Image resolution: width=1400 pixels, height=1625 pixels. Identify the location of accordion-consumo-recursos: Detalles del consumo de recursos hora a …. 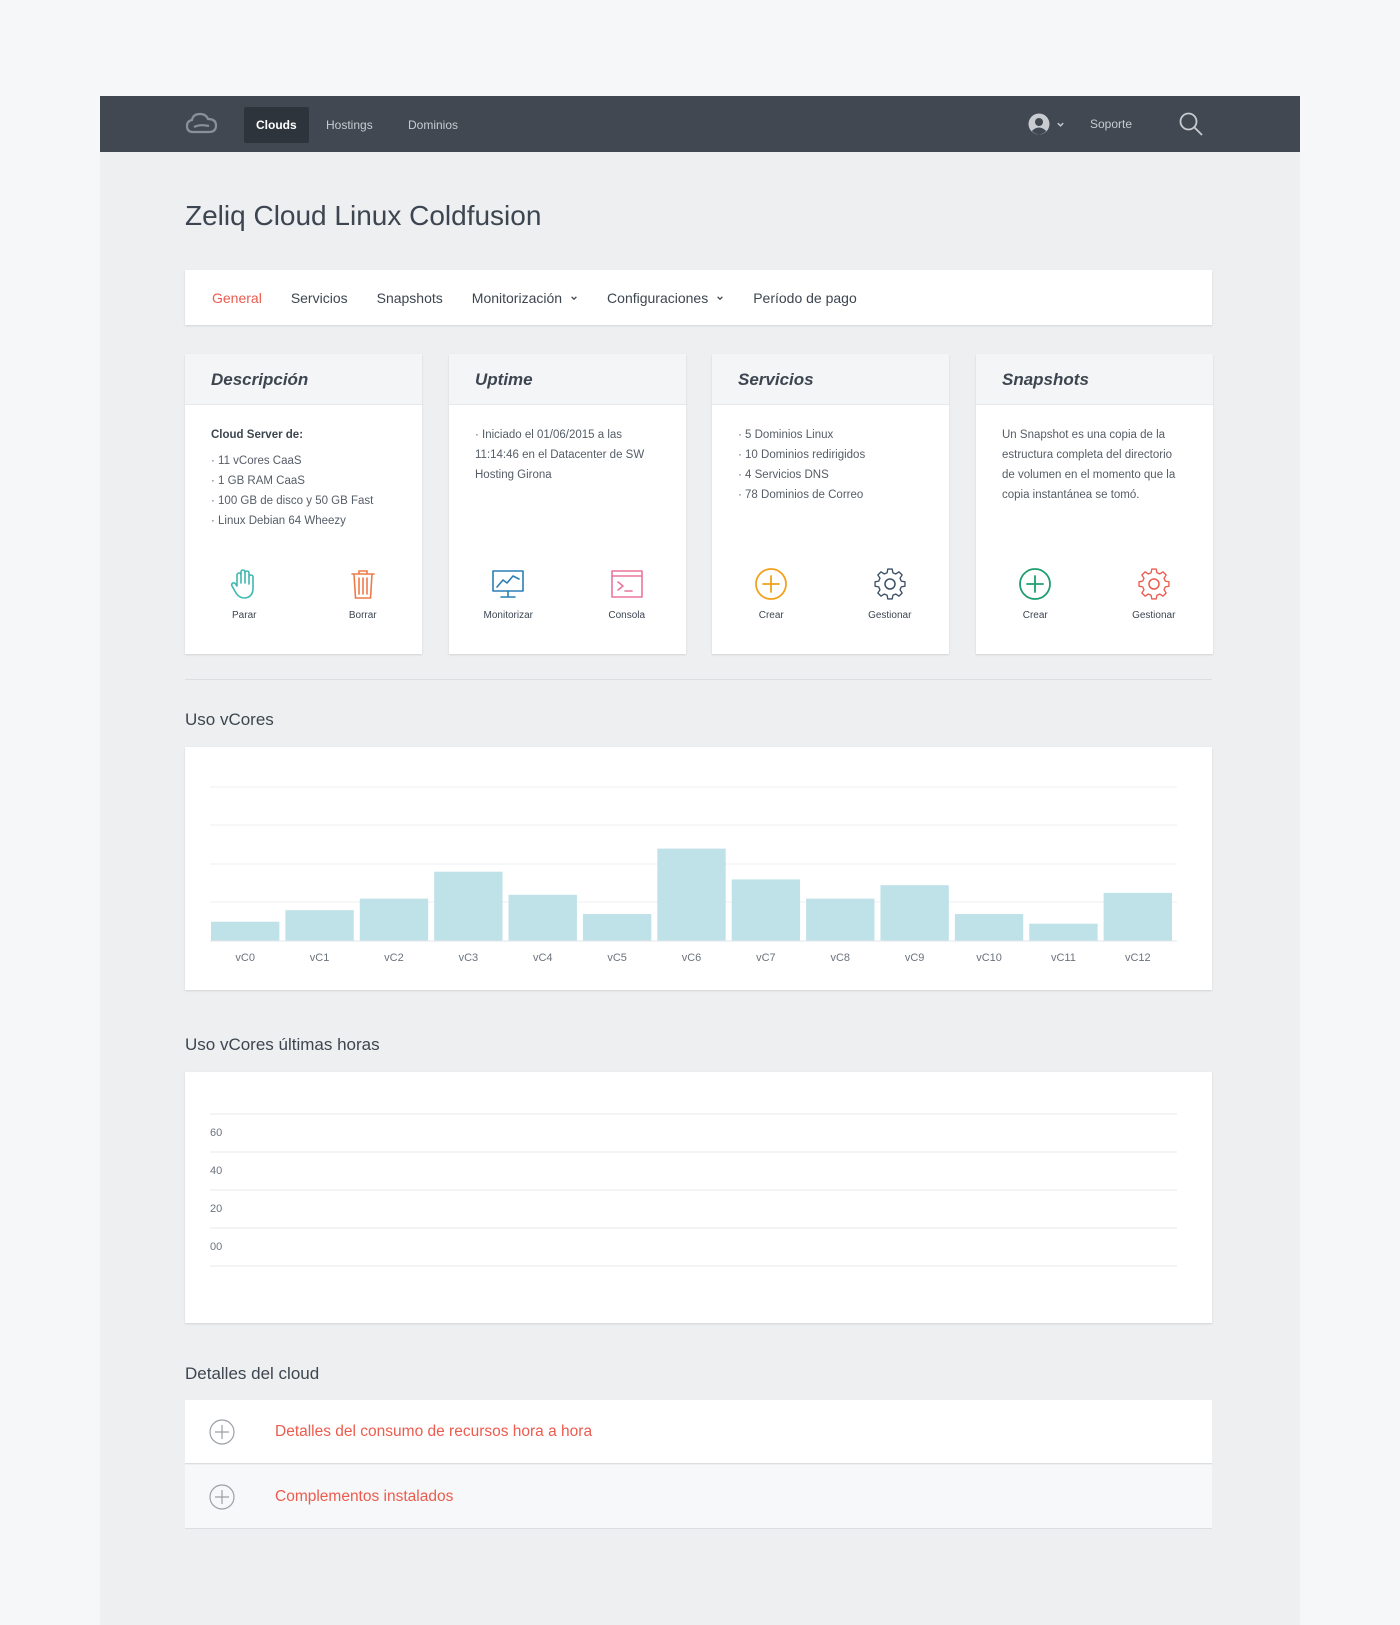
(698, 1432).